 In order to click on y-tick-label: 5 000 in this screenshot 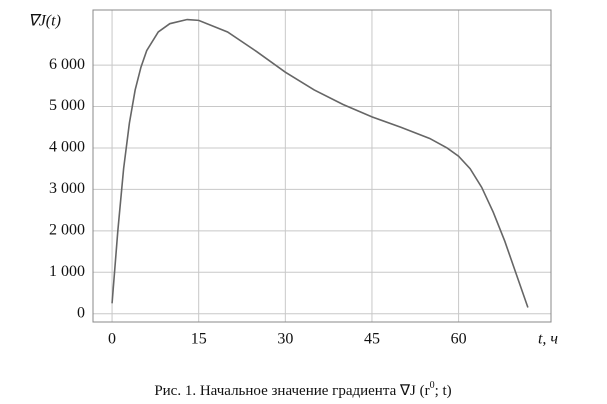, I will do `click(67, 105)`.